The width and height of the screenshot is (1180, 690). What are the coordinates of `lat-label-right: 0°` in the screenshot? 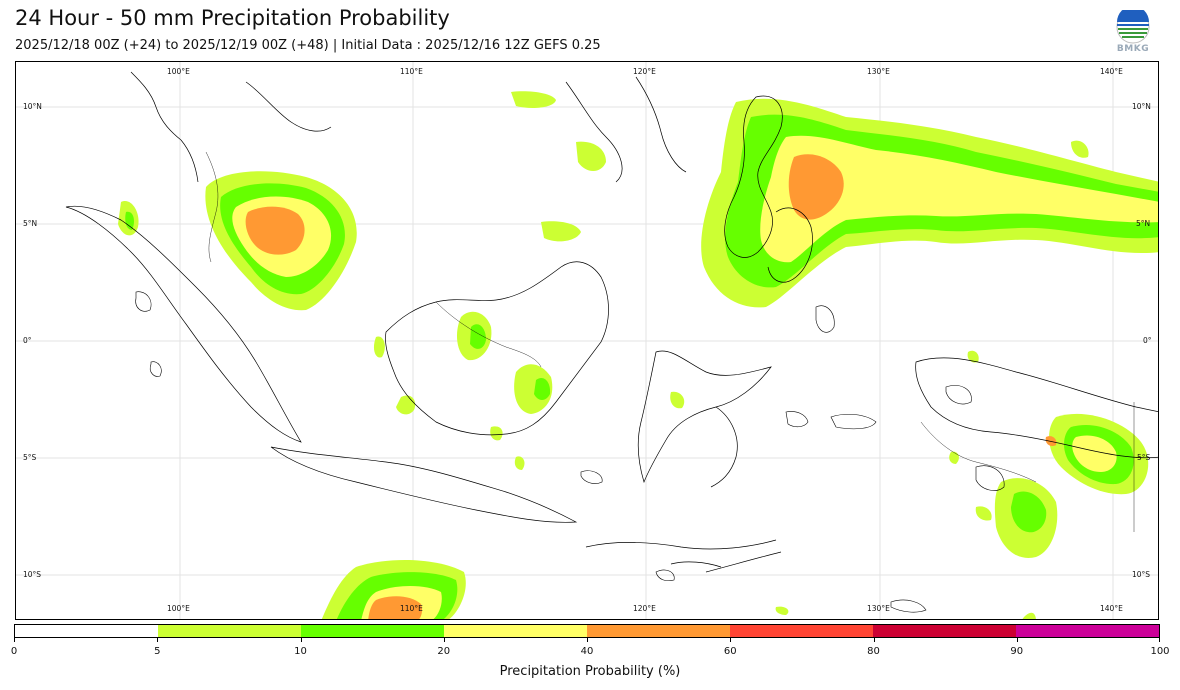 It's located at (1147, 340).